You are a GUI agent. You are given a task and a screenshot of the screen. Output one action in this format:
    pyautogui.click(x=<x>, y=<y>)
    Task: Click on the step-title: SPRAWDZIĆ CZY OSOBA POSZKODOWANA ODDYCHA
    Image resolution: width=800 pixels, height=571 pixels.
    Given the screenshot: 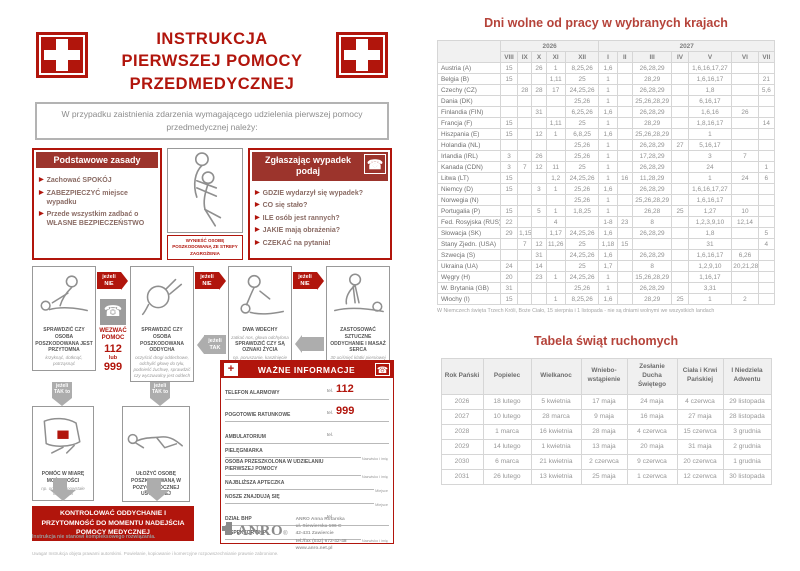 What is the action you would take?
    pyautogui.click(x=162, y=340)
    